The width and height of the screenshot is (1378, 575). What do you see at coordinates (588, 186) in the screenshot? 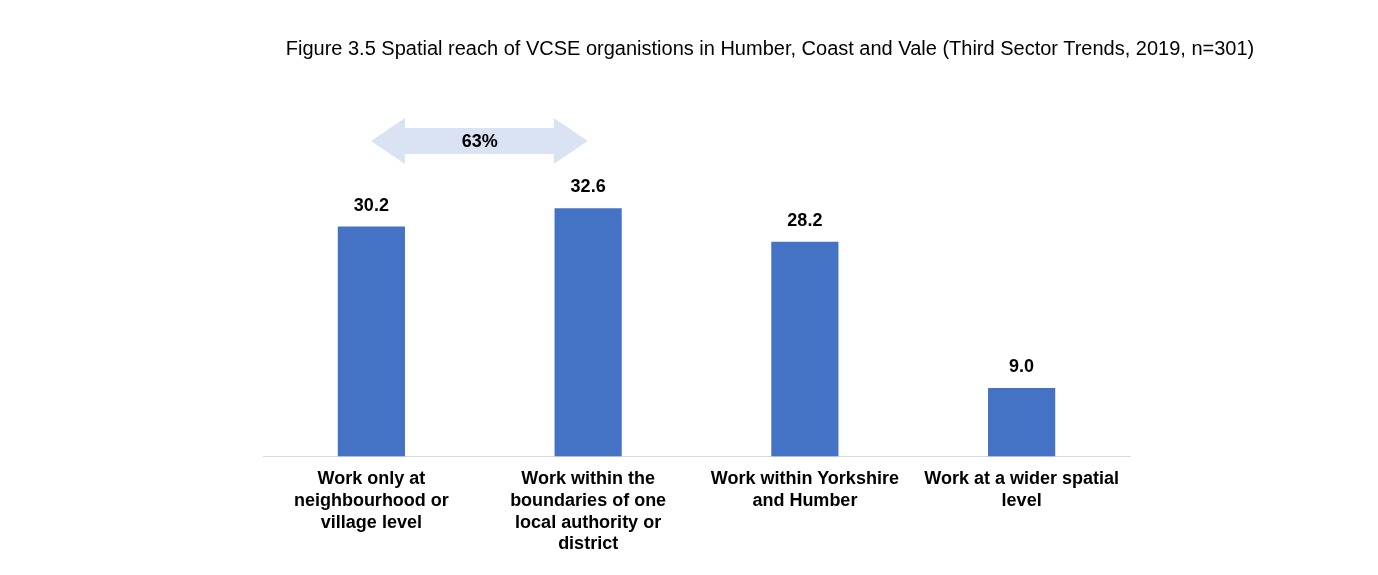
I see `data-label: 32.6` at bounding box center [588, 186].